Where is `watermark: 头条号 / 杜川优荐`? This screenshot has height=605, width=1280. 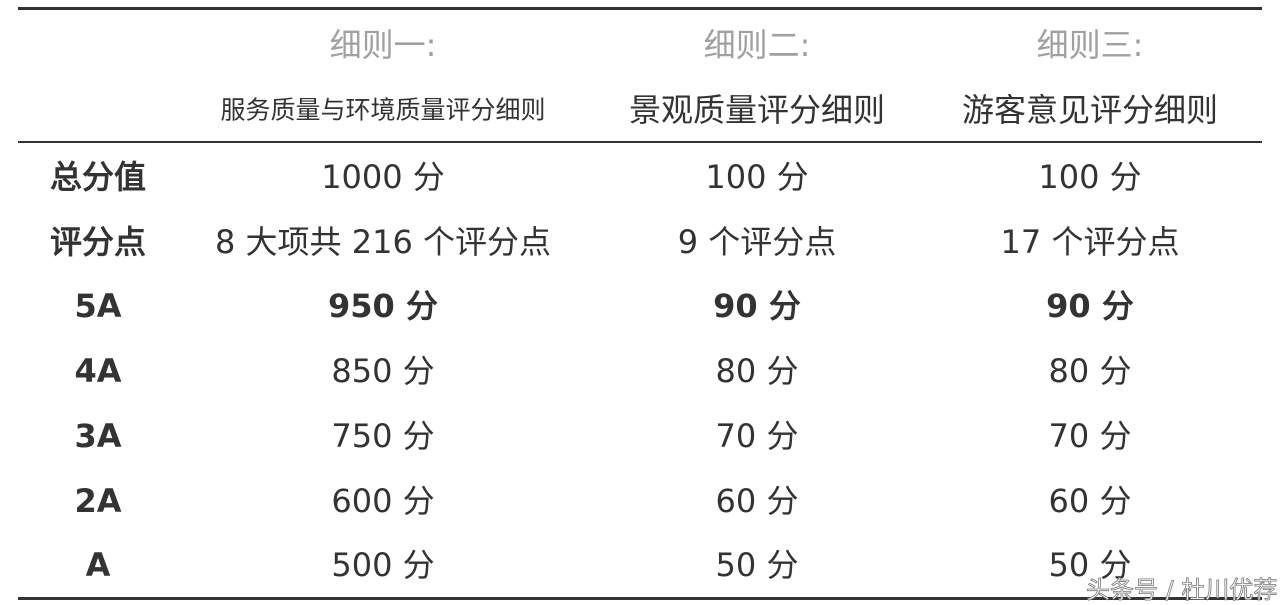
watermark: 头条号 / 杜川优荐 is located at coordinates (1182, 590).